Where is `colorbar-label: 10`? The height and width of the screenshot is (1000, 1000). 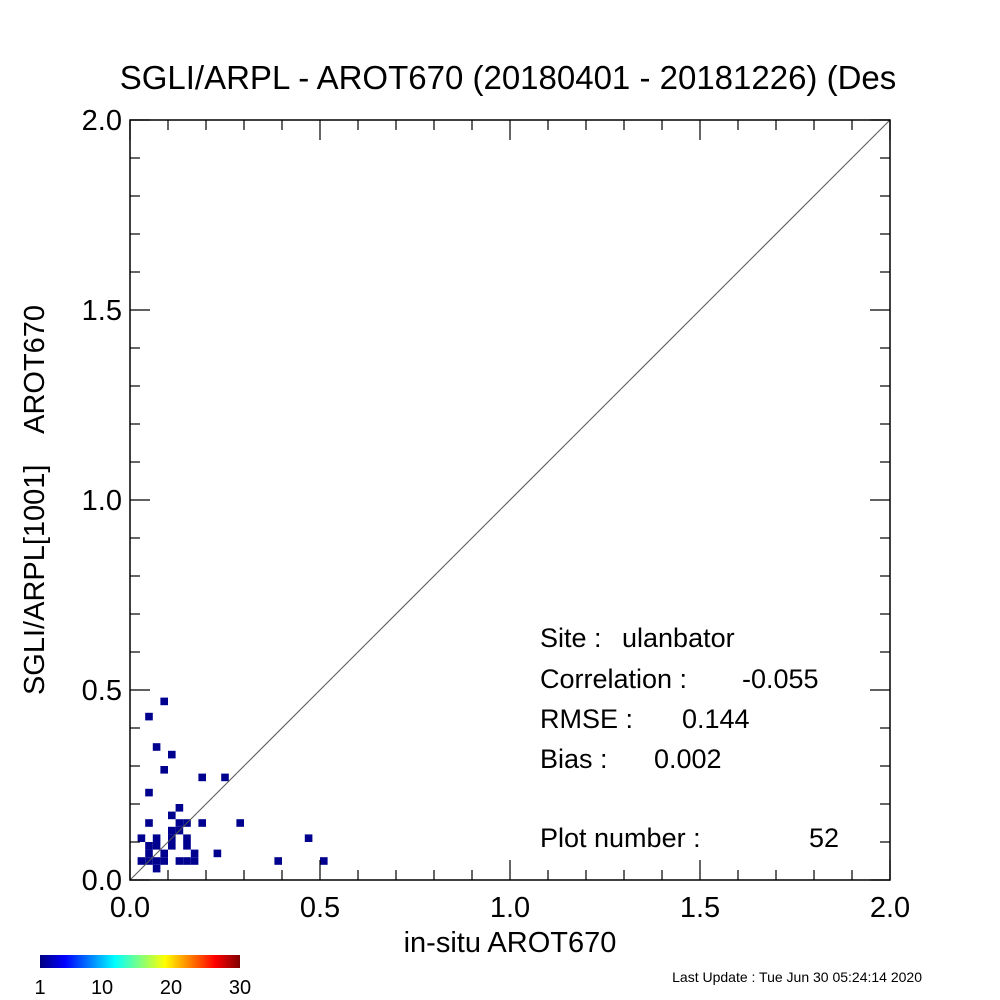 colorbar-label: 10 is located at coordinates (102, 988).